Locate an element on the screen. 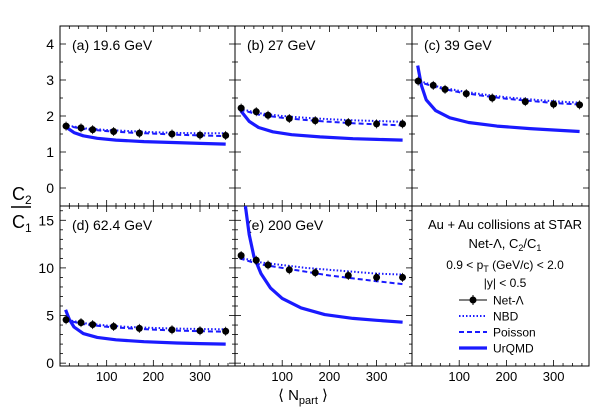  y-tick-label: 3 is located at coordinates (50, 80).